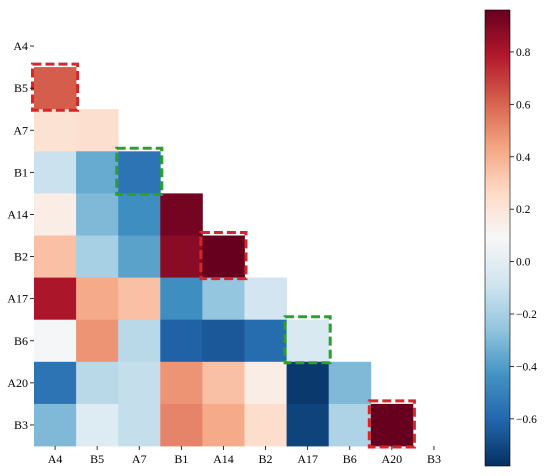 This screenshot has height=476, width=550. I want to click on heatmap-cell-B6-A17, so click(308, 341).